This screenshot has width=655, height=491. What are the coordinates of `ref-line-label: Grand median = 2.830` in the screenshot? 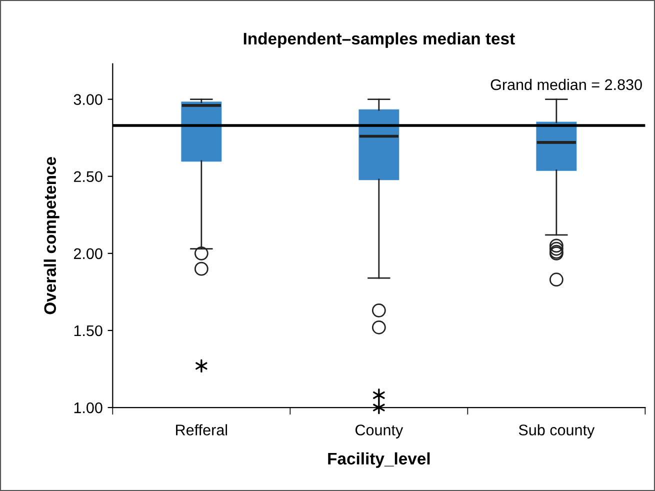 It's located at (566, 84).